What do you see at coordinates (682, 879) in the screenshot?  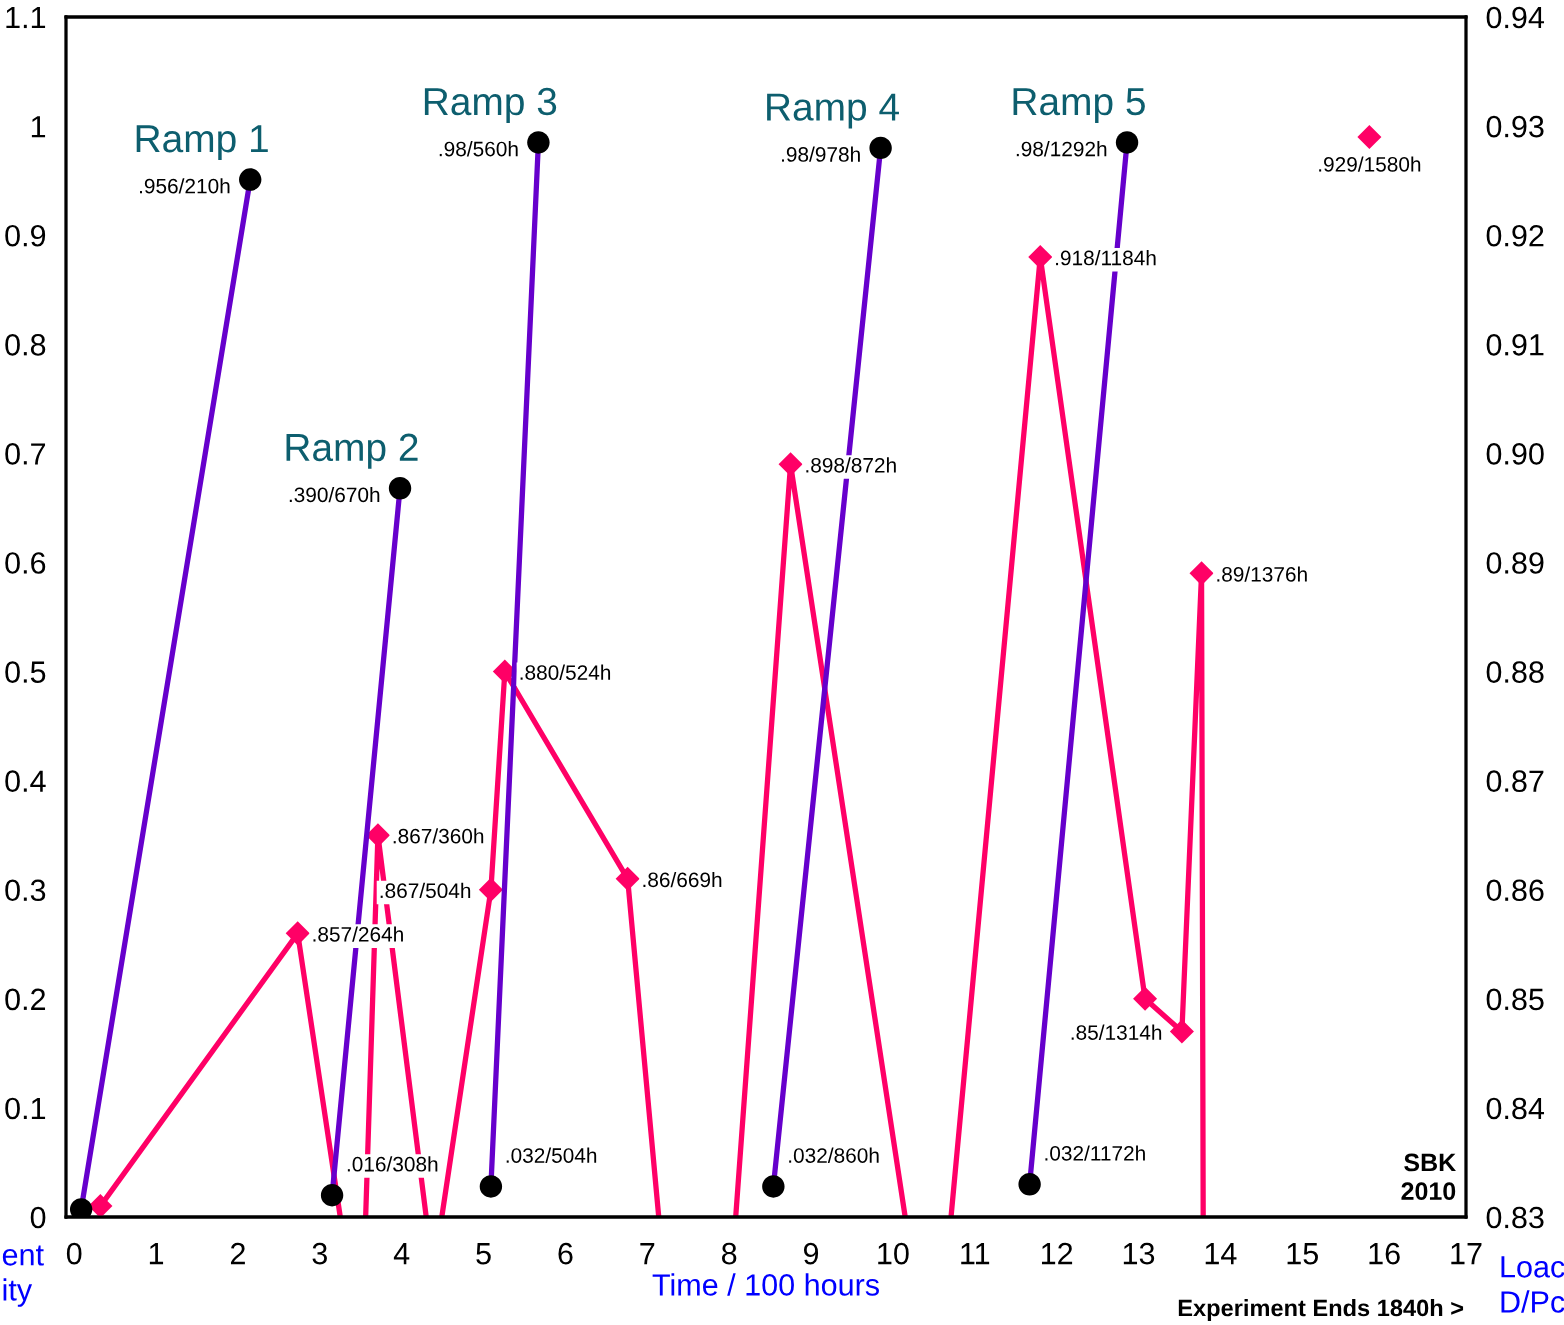 I see `data-label: .86/669h` at bounding box center [682, 879].